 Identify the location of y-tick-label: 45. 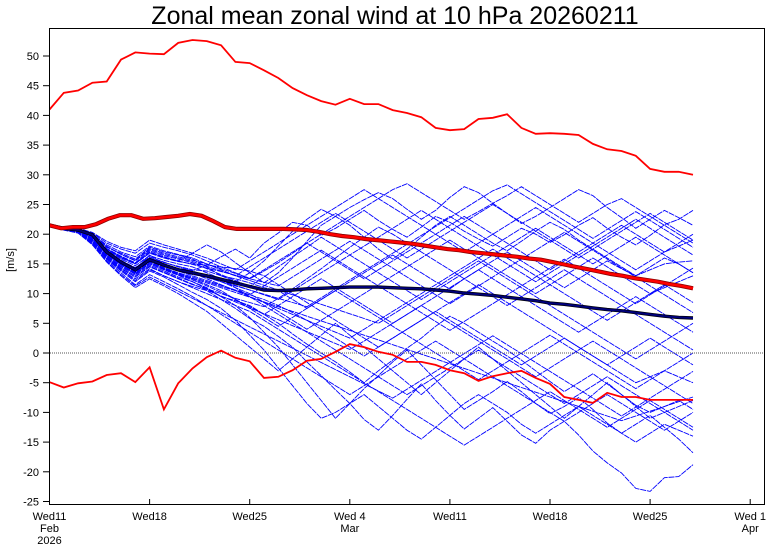
(33, 87).